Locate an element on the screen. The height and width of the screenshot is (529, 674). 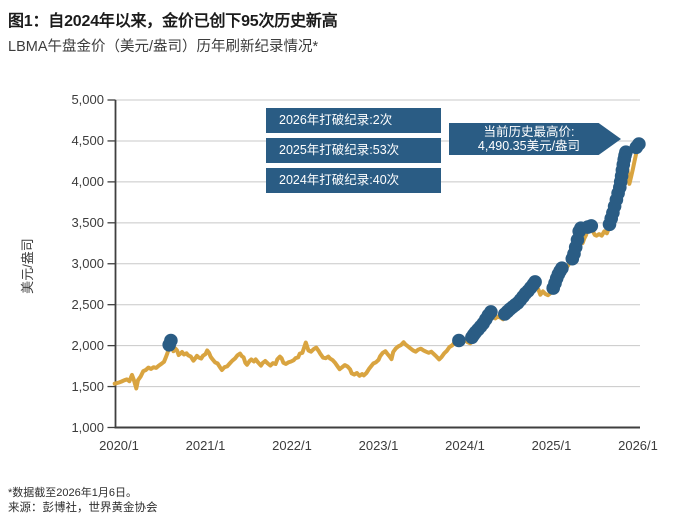
record-high-callout-label: 当前历史最高价: is located at coordinates (529, 132).